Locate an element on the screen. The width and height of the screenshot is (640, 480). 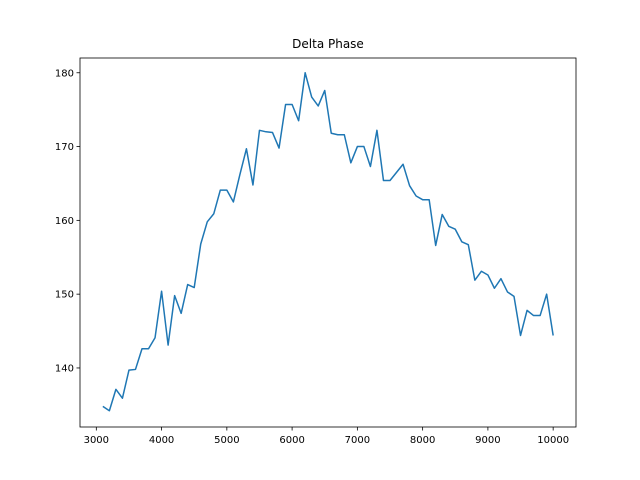
y-tick-label: 170 is located at coordinates (64, 147).